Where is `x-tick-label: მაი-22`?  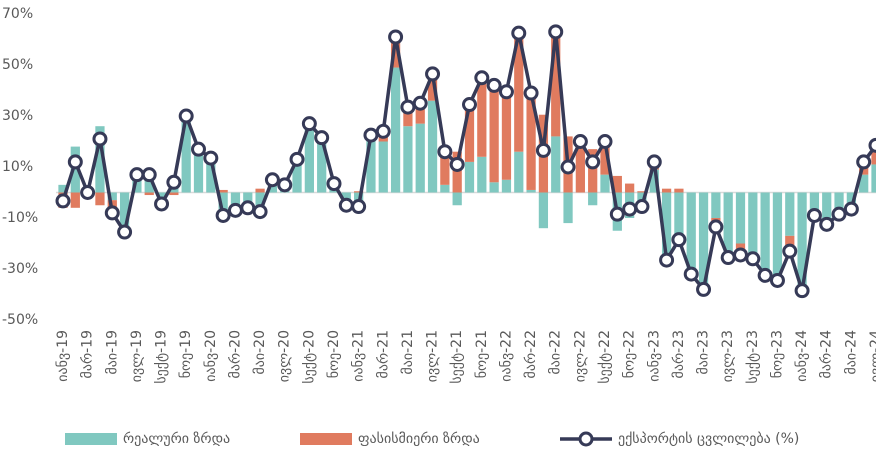 x-tick-label: მაი-22 is located at coordinates (556, 352).